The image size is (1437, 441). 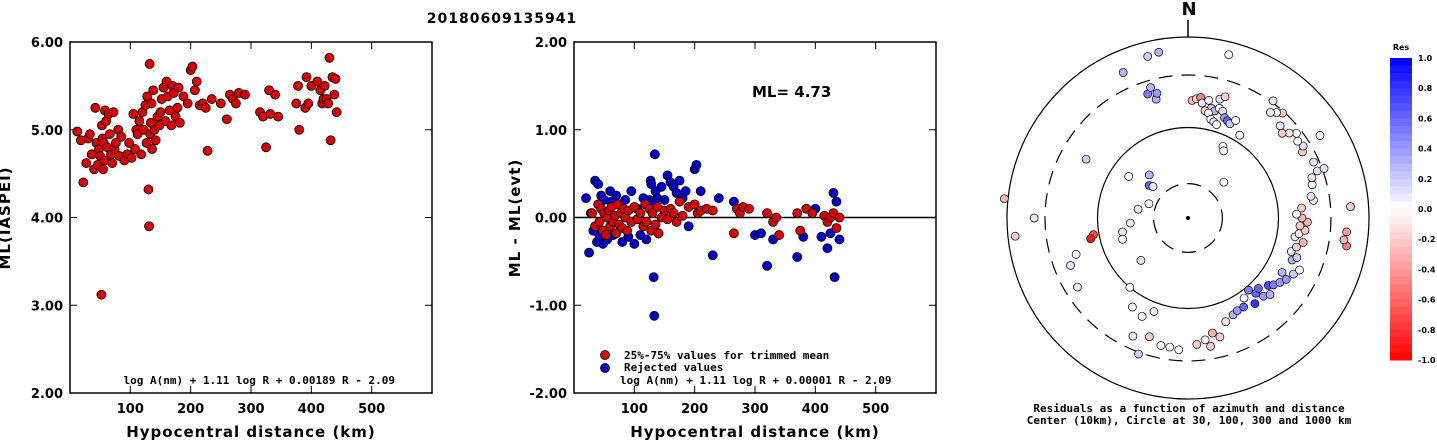 I want to click on chart2-points, so click(x=713, y=235).